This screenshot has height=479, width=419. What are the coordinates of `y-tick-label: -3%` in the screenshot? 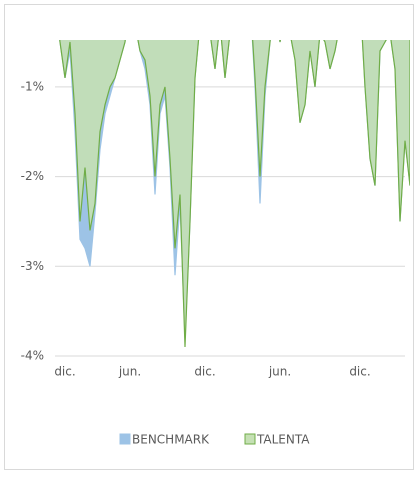 It's located at (32, 266).